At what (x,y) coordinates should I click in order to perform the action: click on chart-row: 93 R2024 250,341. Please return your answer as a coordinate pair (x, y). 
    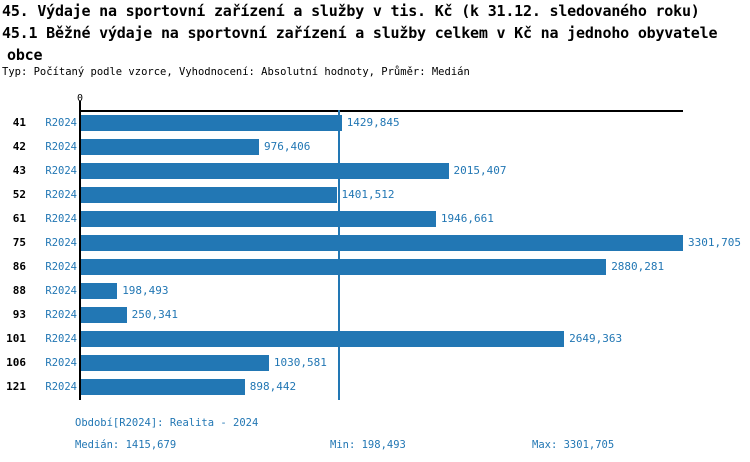
    Looking at the image, I should click on (375, 315).